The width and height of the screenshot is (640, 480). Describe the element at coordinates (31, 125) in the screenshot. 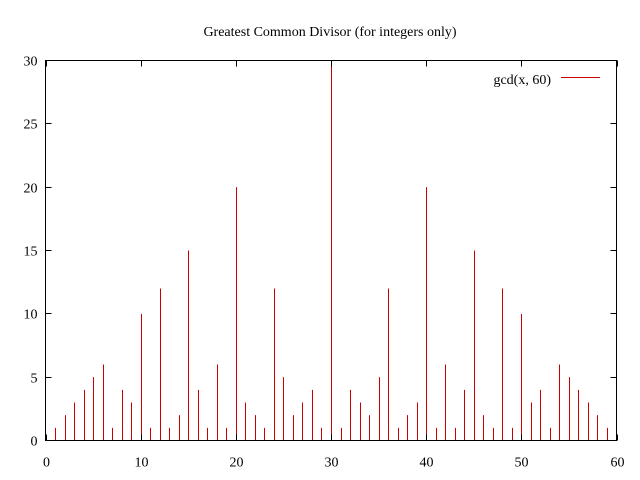

I see `y-tick-label: 25` at that location.